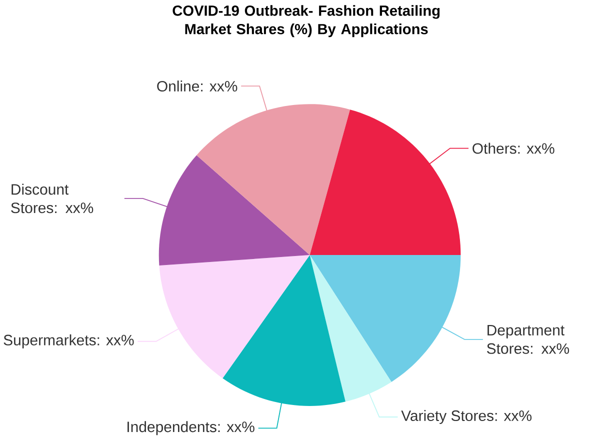  I want to click on slice-label: Variety Stores: xx%, so click(466, 417).